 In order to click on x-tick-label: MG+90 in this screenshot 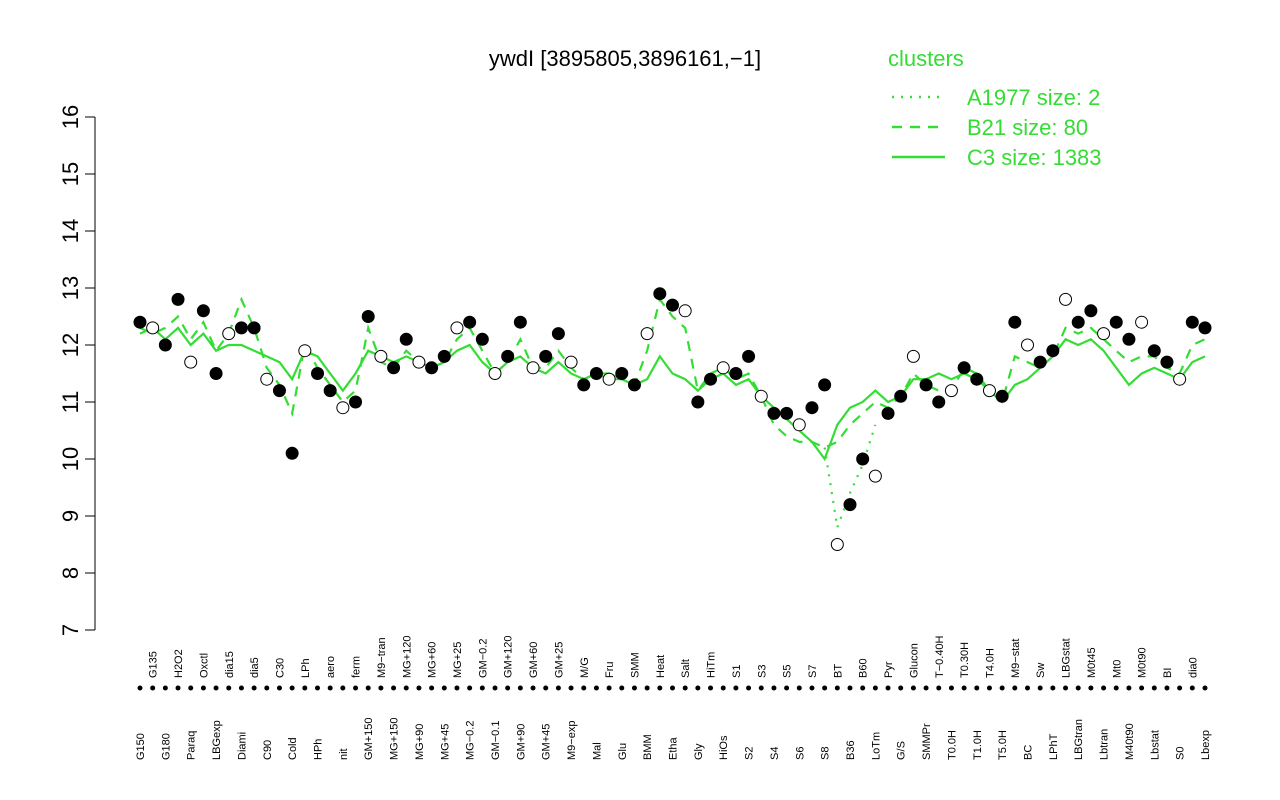, I will do `click(420, 742)`.